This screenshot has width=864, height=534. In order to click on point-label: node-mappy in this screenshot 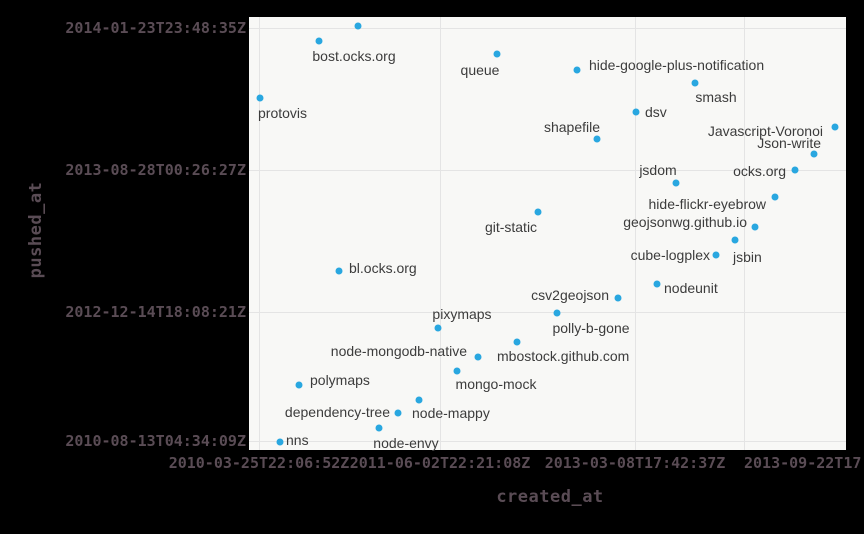, I will do `click(451, 413)`.